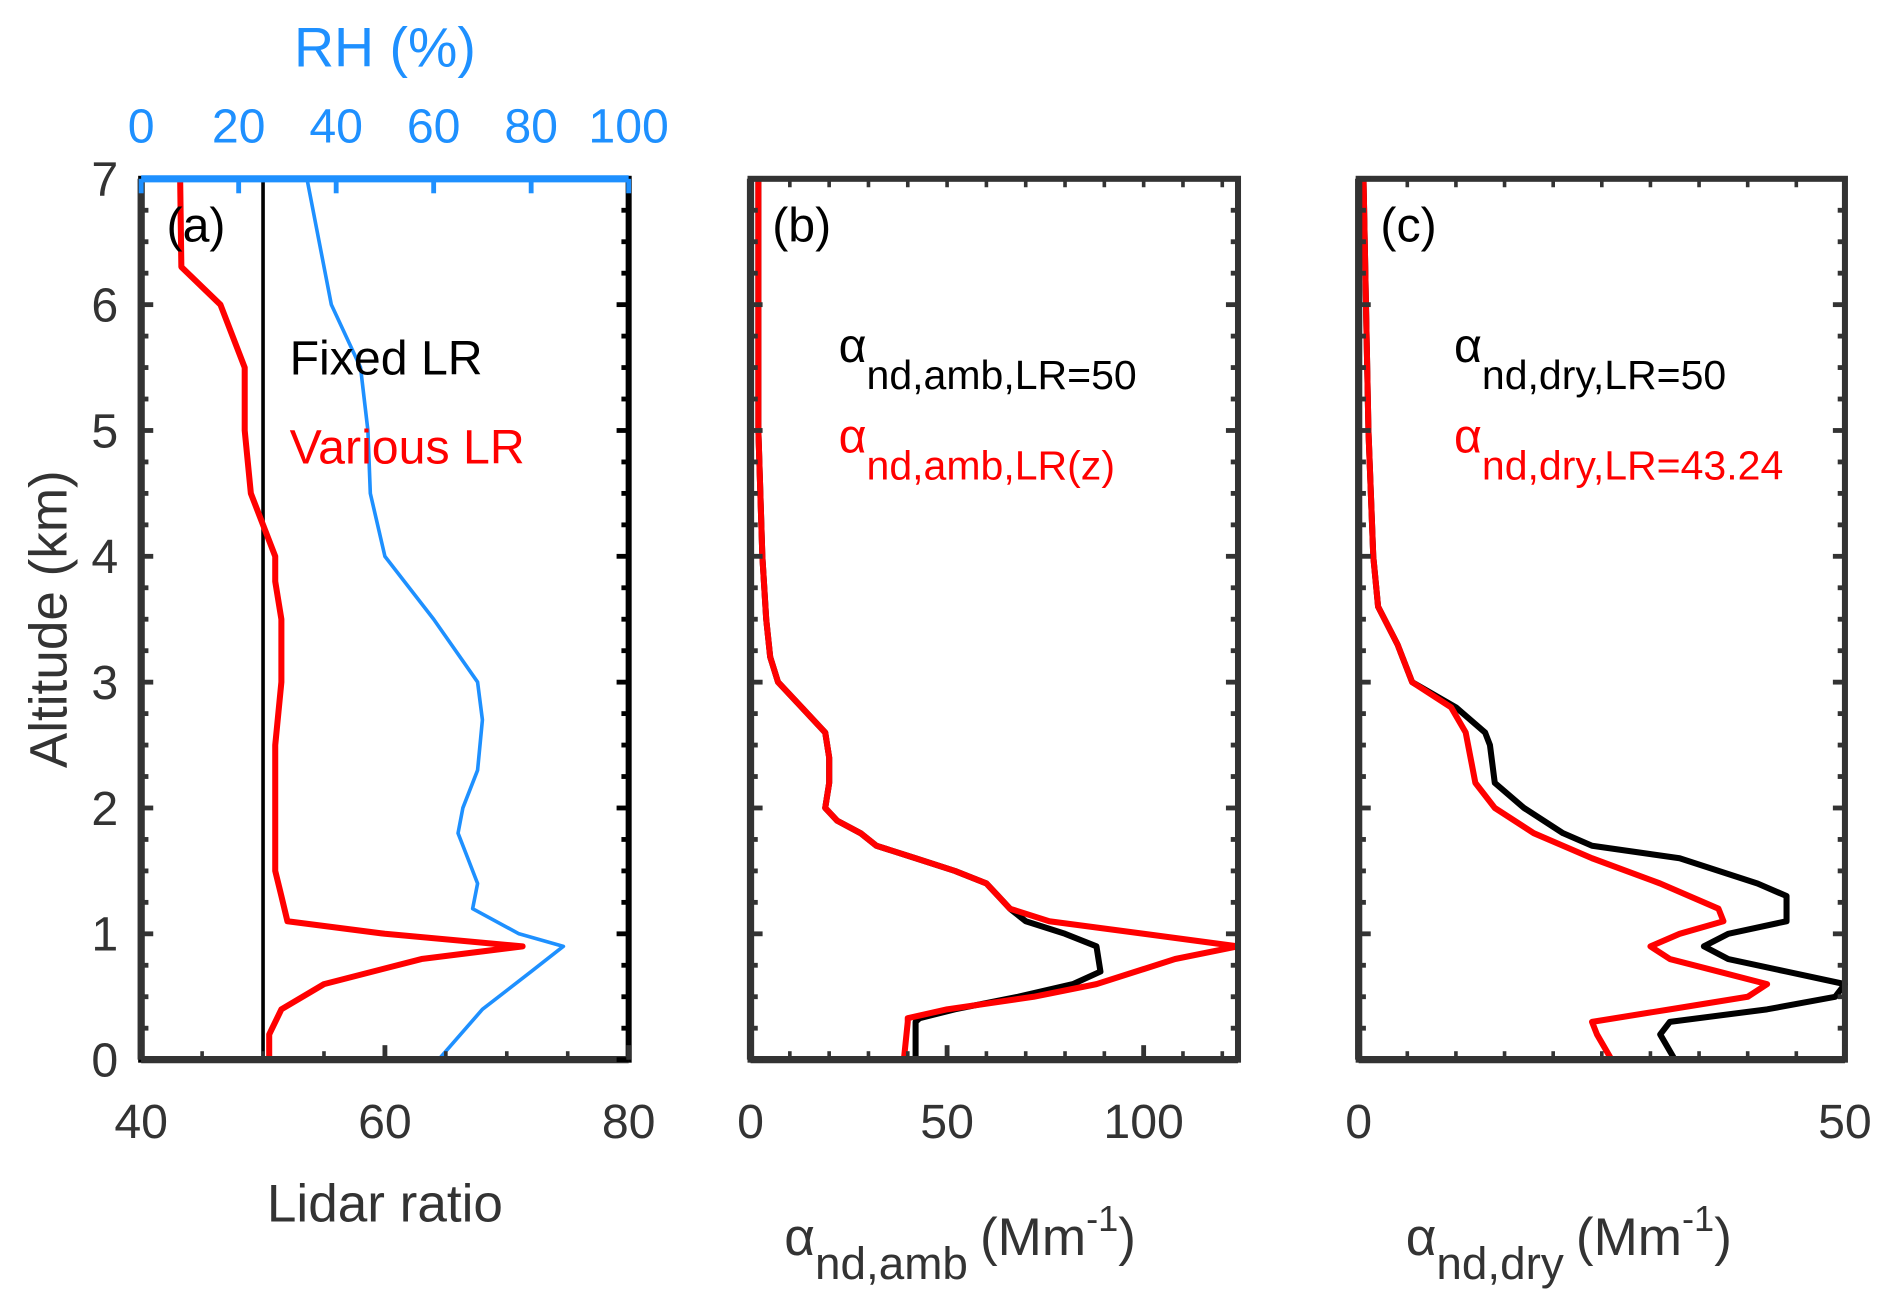  What do you see at coordinates (1143, 1122) in the screenshot?
I see `x-tick-label: 100` at bounding box center [1143, 1122].